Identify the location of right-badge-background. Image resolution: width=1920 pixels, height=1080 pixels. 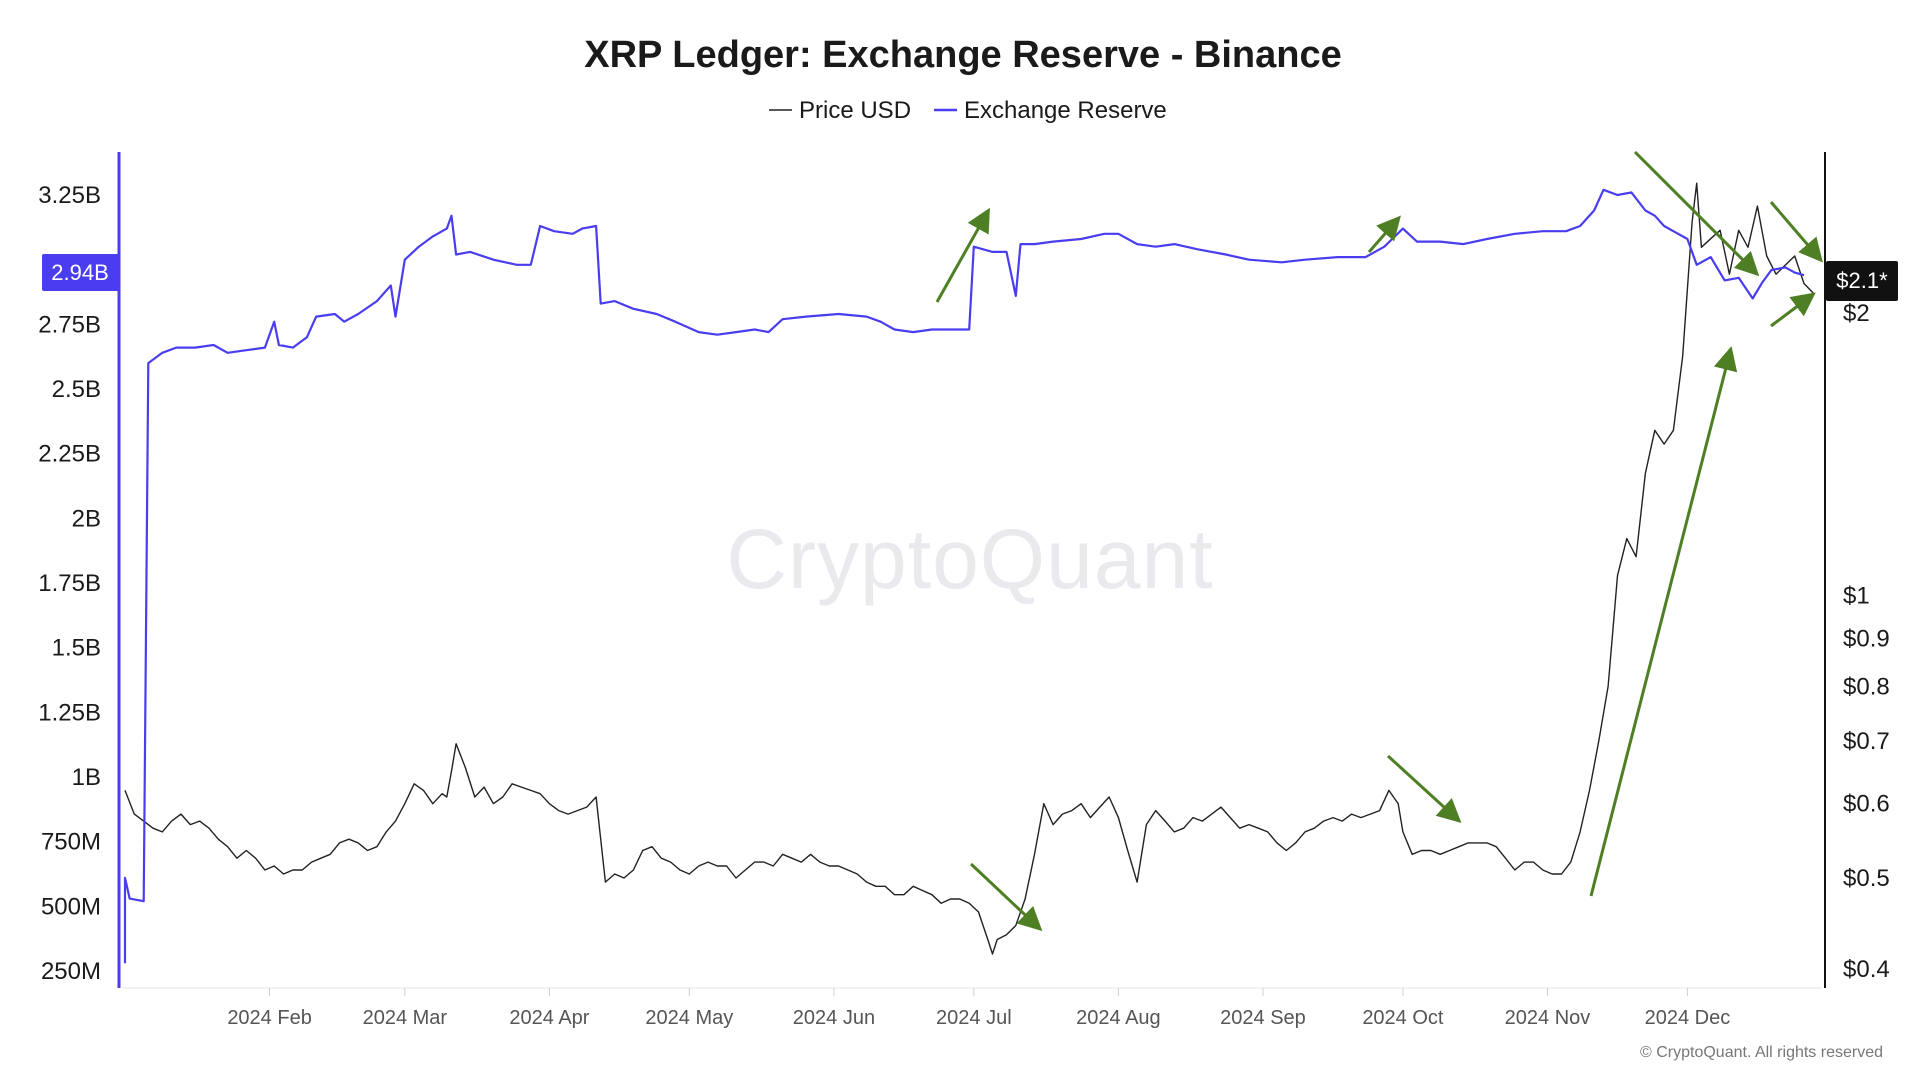
(1862, 281).